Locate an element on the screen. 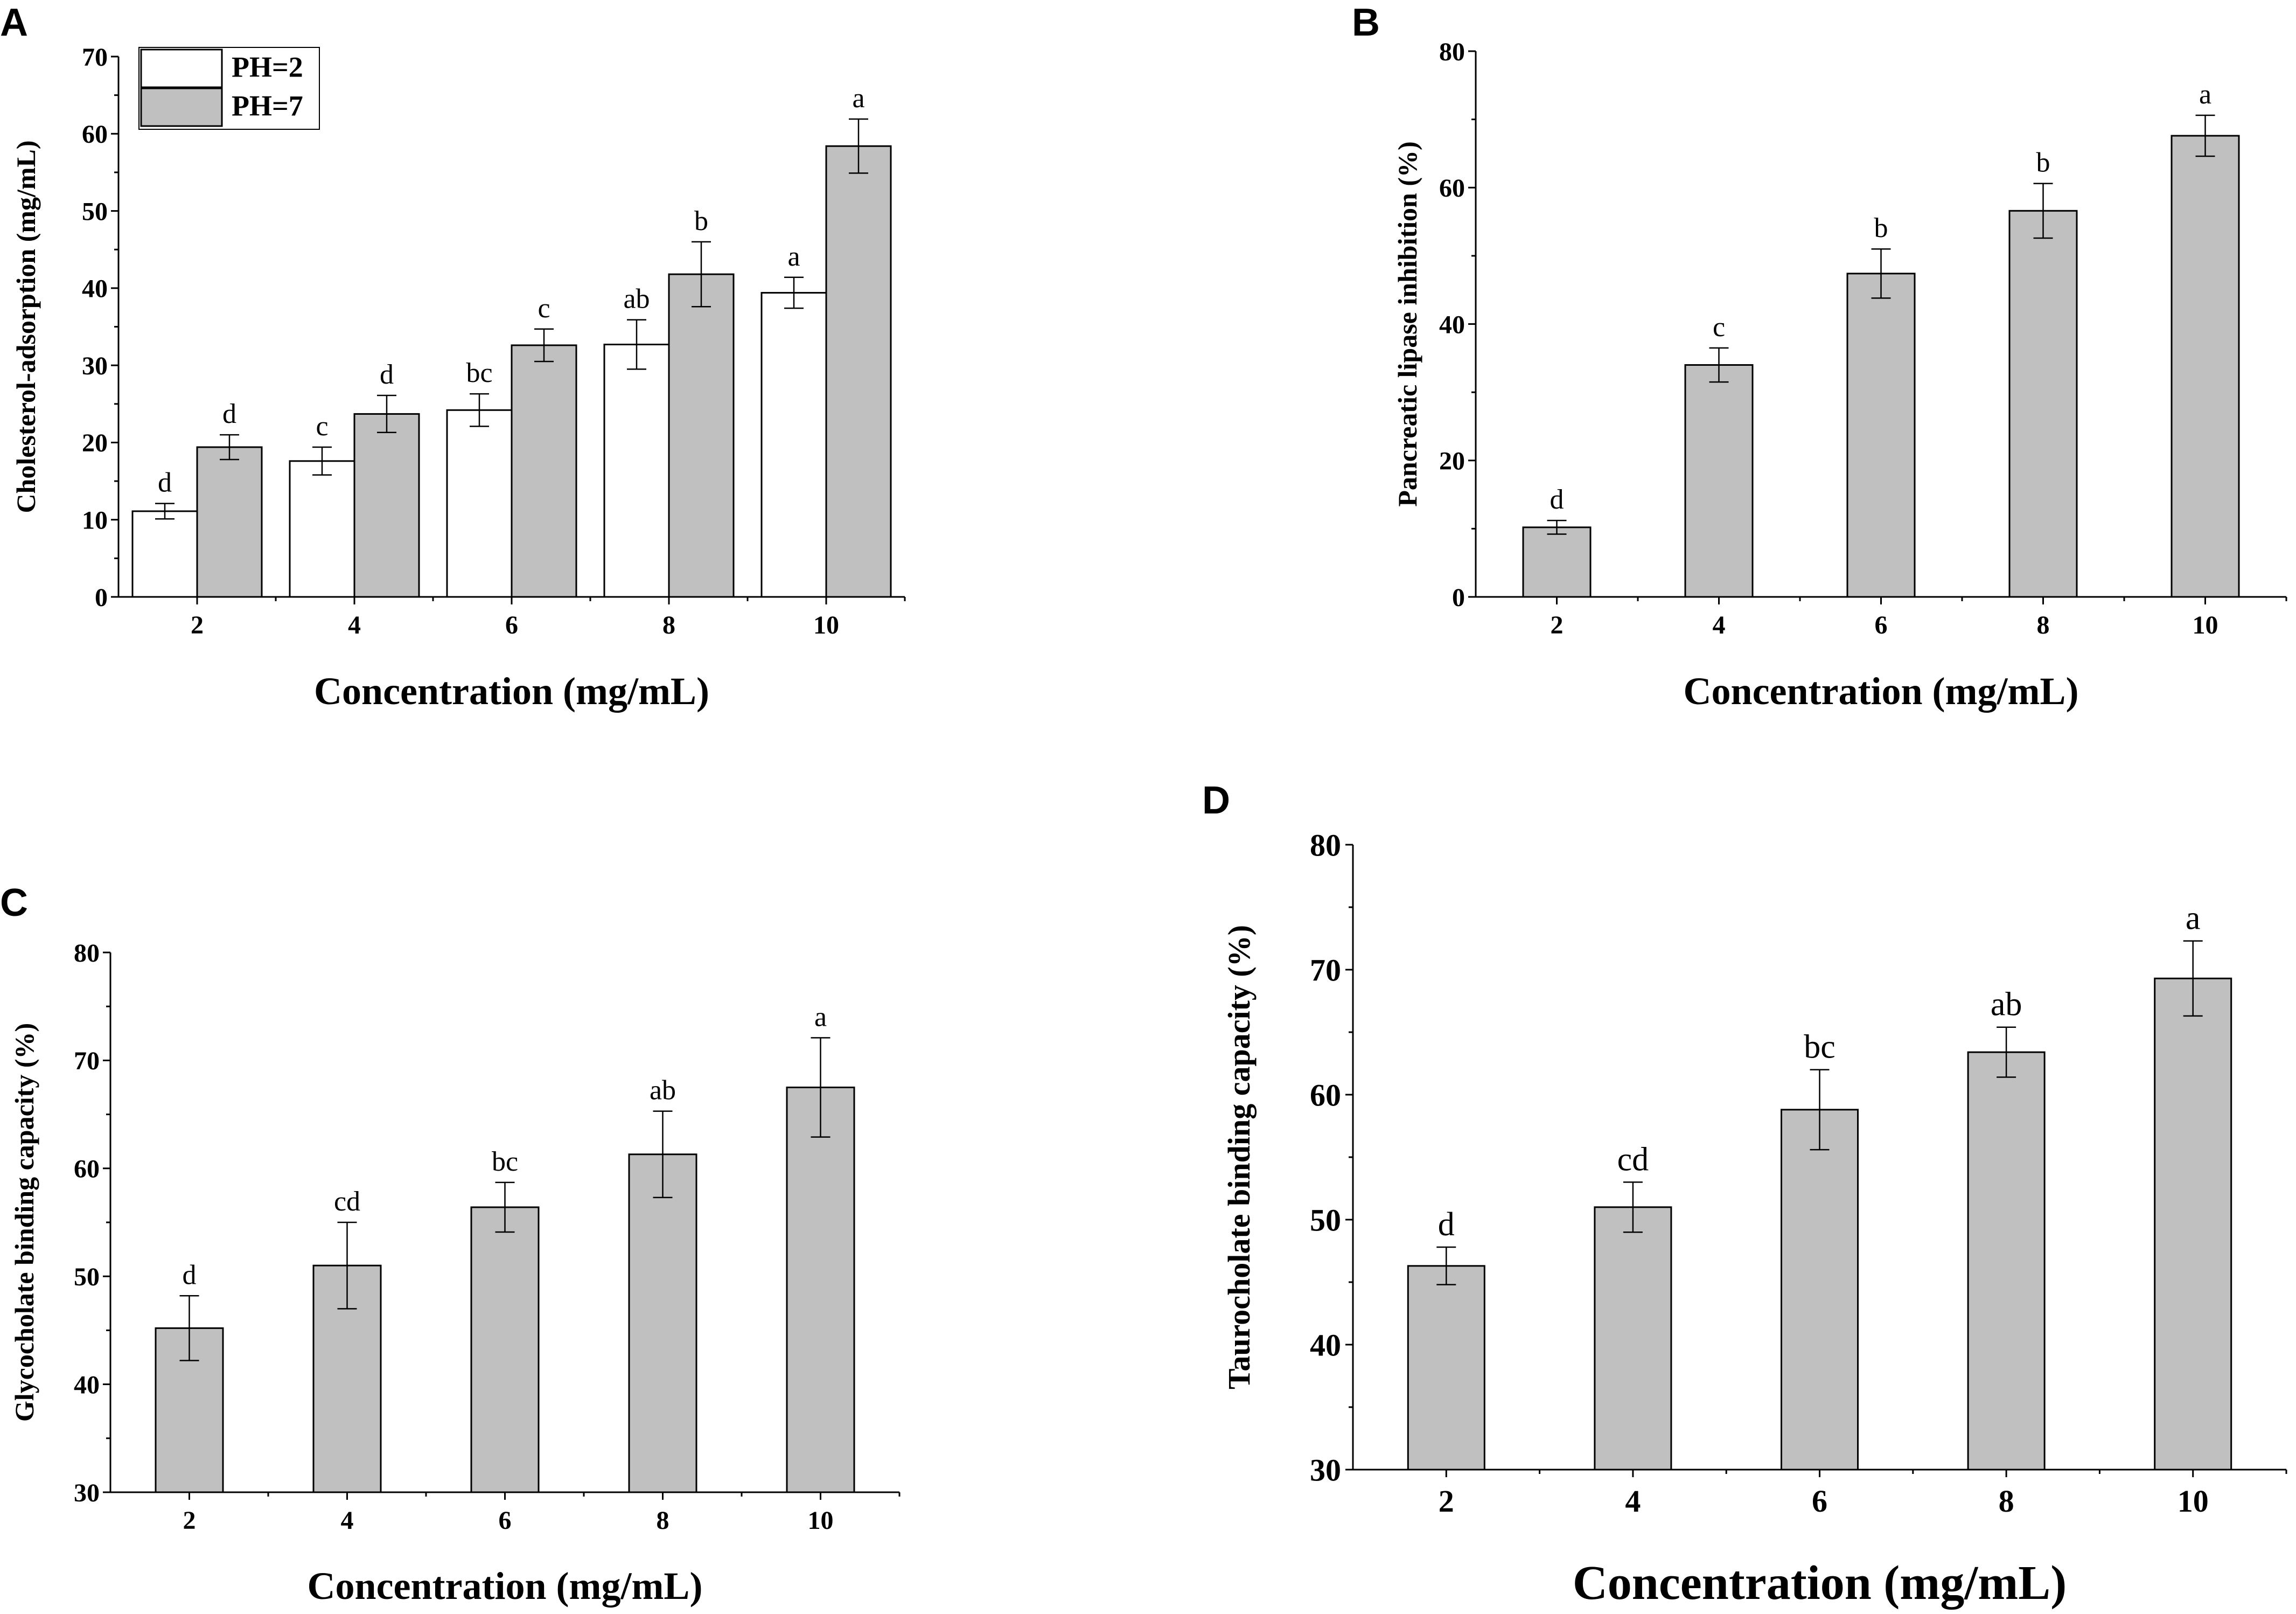  panel-c-y-tick-label: 30 is located at coordinates (87, 1493).